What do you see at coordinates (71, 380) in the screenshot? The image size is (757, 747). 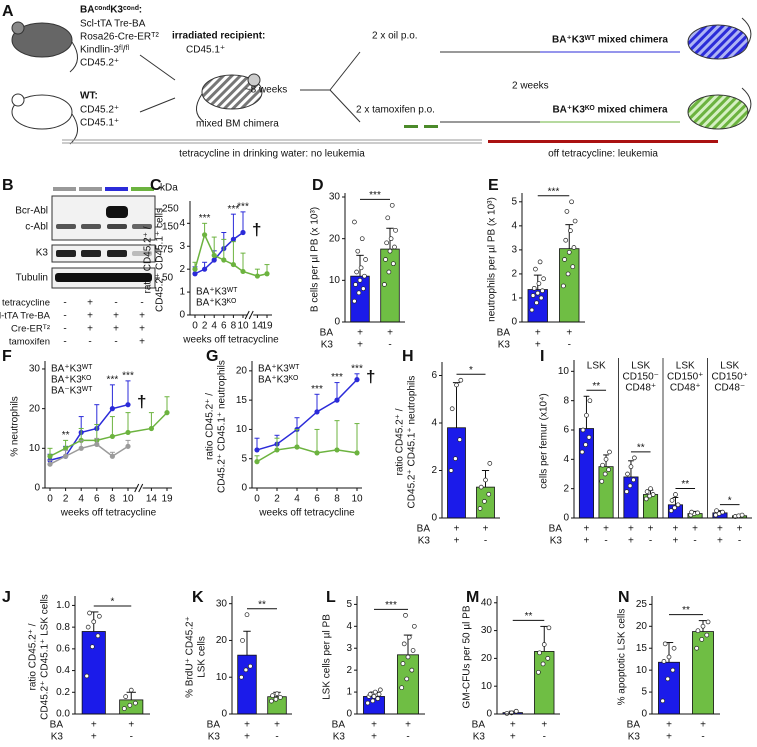 I see `legend-label: BA⁺K3ᴷᴼ` at bounding box center [71, 380].